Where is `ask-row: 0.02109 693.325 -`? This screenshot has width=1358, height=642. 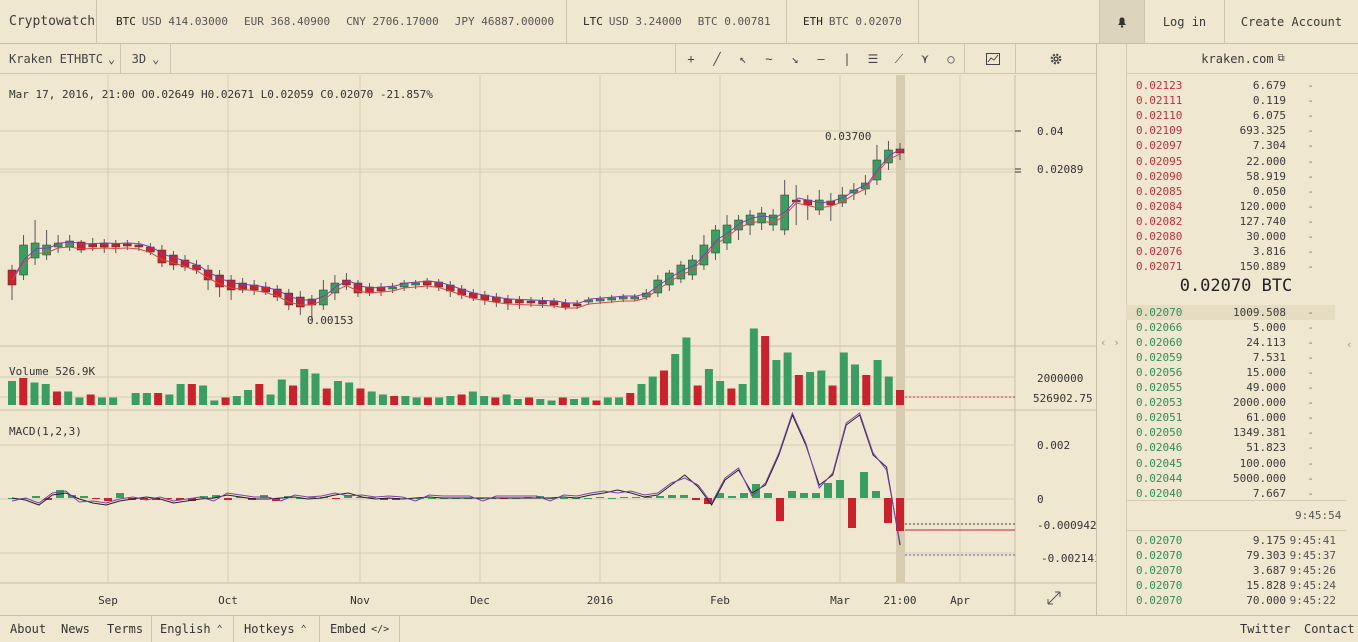 ask-row: 0.02109 693.325 - is located at coordinates (1236, 131).